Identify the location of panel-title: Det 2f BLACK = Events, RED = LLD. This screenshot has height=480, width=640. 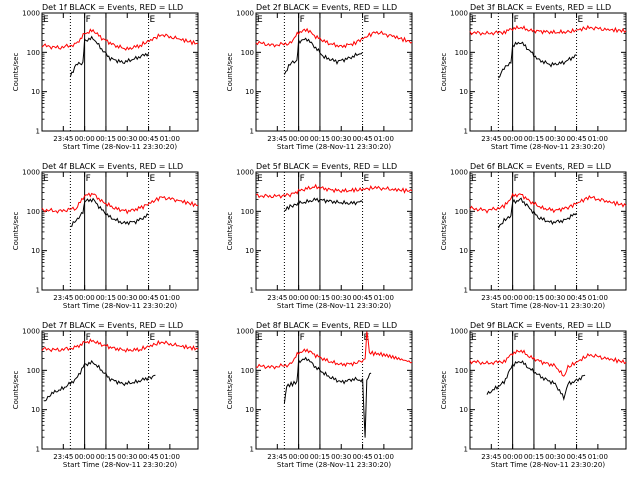
(326, 7).